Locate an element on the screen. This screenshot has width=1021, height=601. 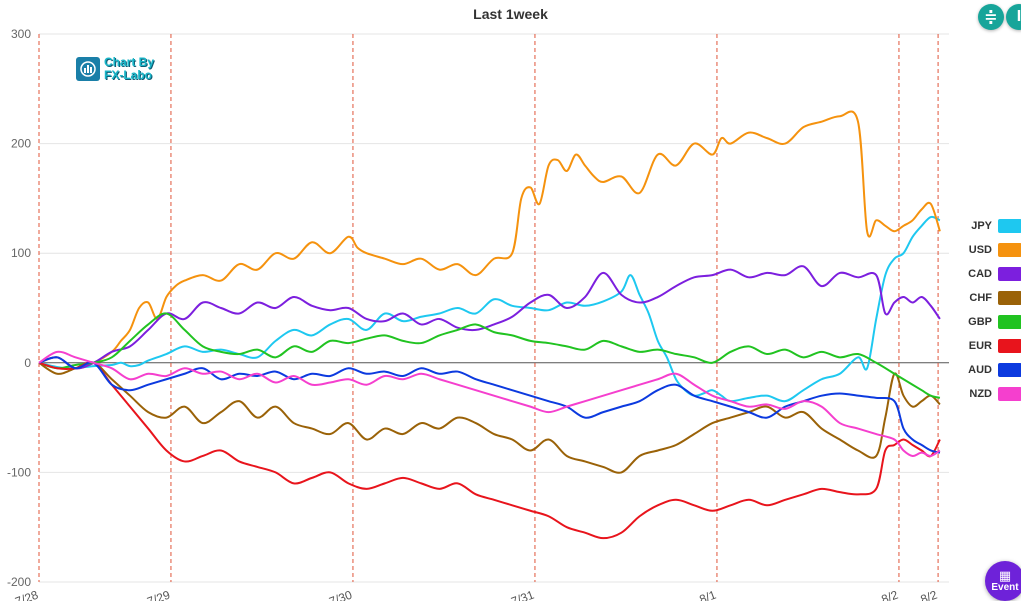
x-tick-label: 7/31 is located at coordinates (522, 594).